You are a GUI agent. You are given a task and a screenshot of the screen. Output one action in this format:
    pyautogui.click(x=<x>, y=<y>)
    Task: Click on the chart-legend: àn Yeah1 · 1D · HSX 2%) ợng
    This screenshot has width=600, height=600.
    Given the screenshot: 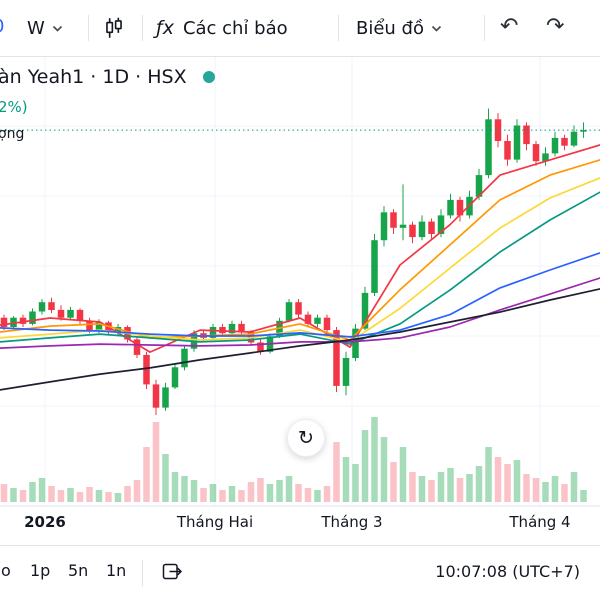 What is the action you would take?
    pyautogui.click(x=107, y=104)
    